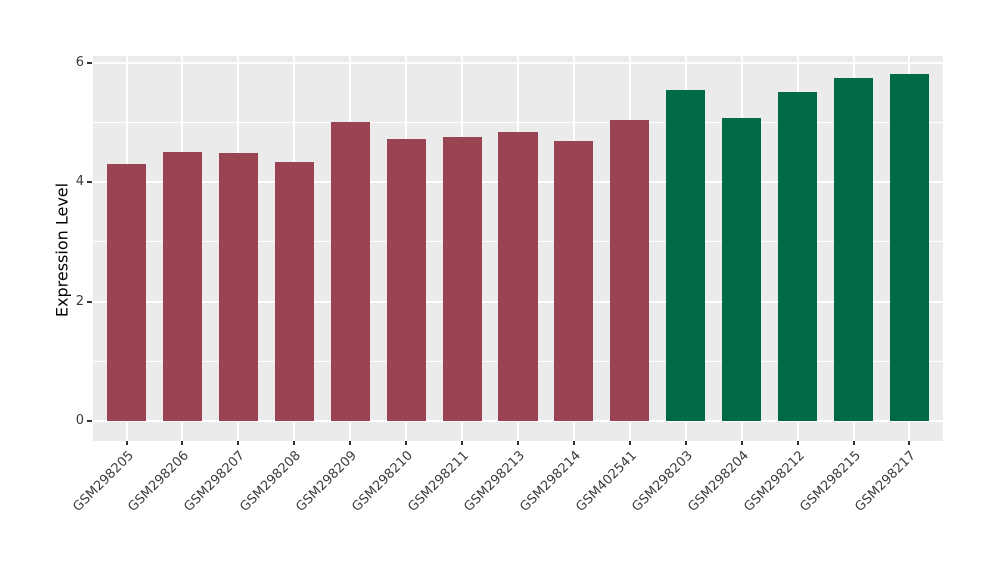  Describe the element at coordinates (518, 276) in the screenshot. I see `bar-GSM298213` at that location.